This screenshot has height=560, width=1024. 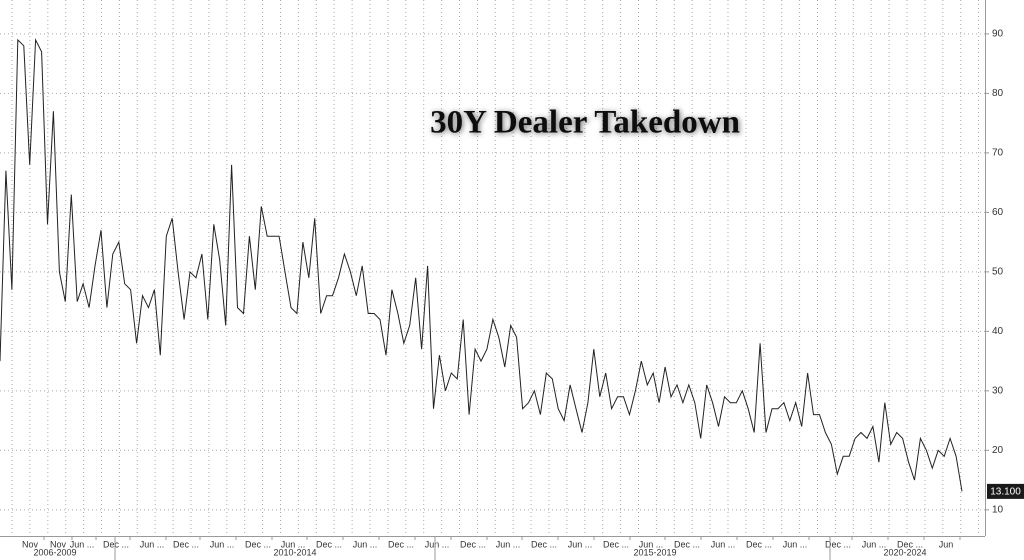 What do you see at coordinates (946, 544) in the screenshot?
I see `x-tick-label: Jun` at bounding box center [946, 544].